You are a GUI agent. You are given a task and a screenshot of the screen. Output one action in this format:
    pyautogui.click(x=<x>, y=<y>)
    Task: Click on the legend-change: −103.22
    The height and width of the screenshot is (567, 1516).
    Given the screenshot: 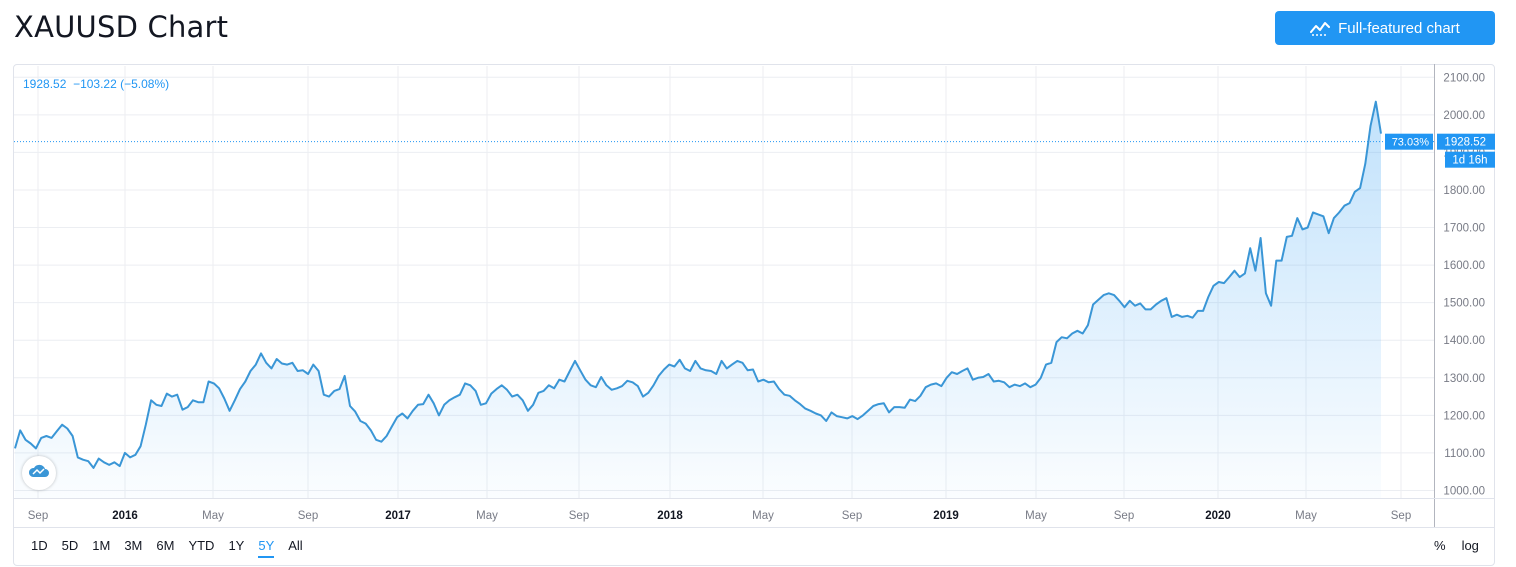 What is the action you would take?
    pyautogui.click(x=95, y=84)
    